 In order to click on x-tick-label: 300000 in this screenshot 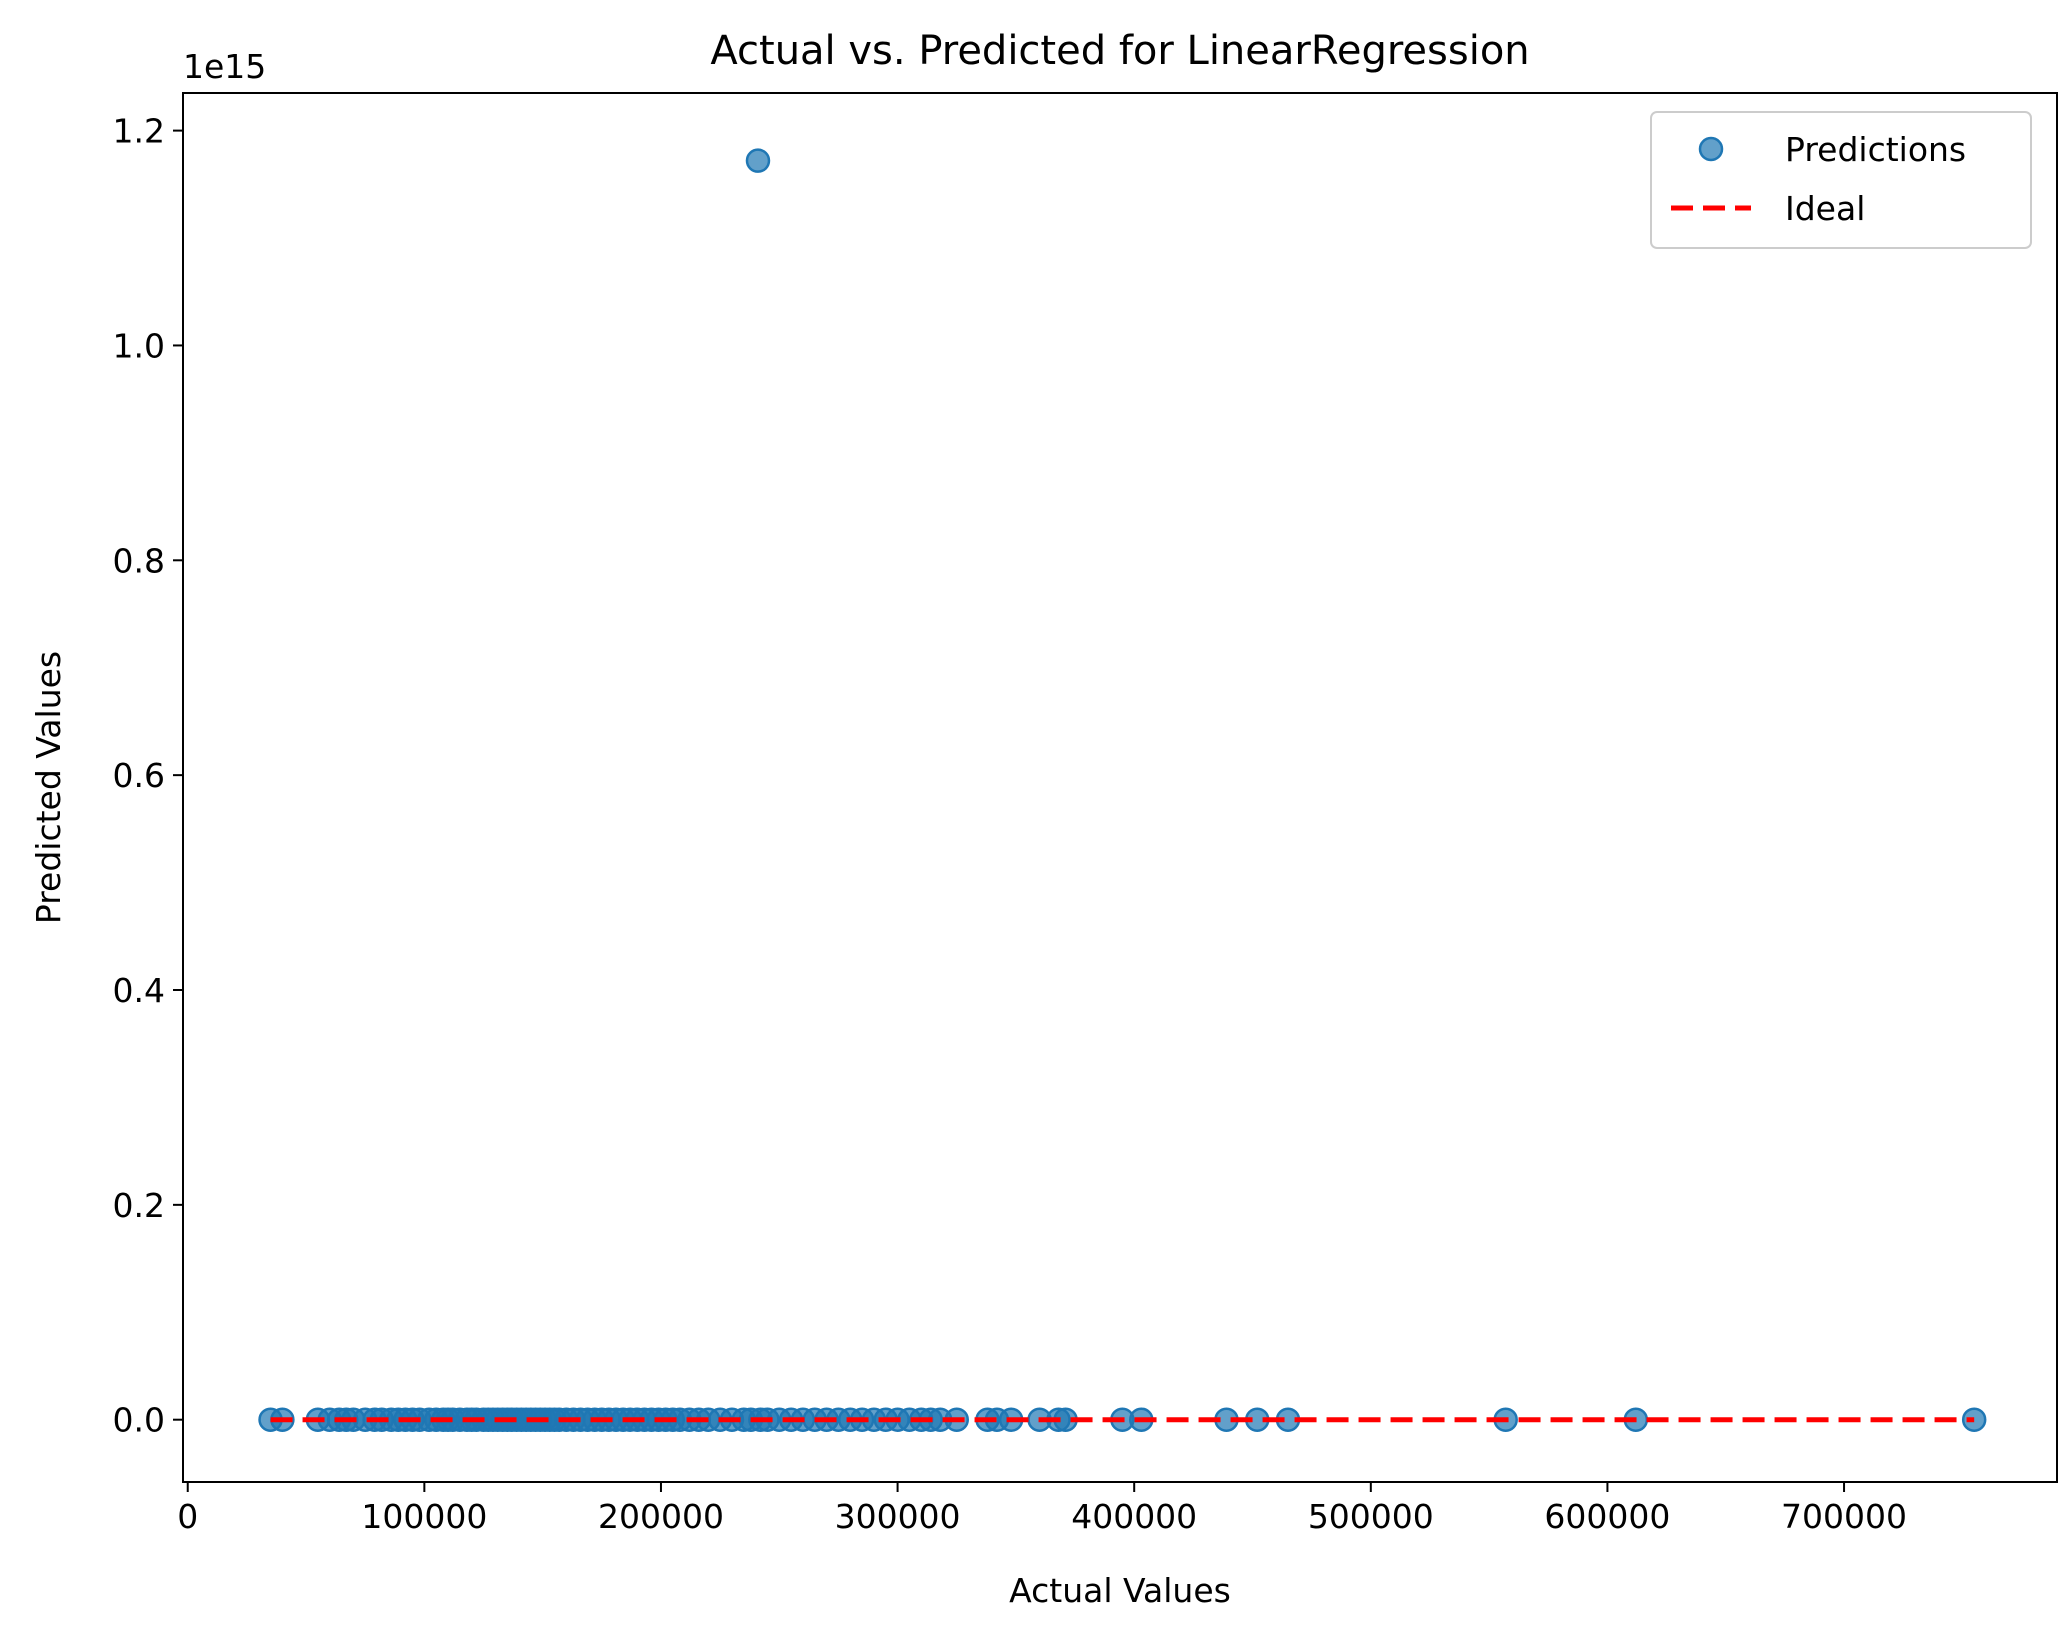, I will do `click(898, 1516)`.